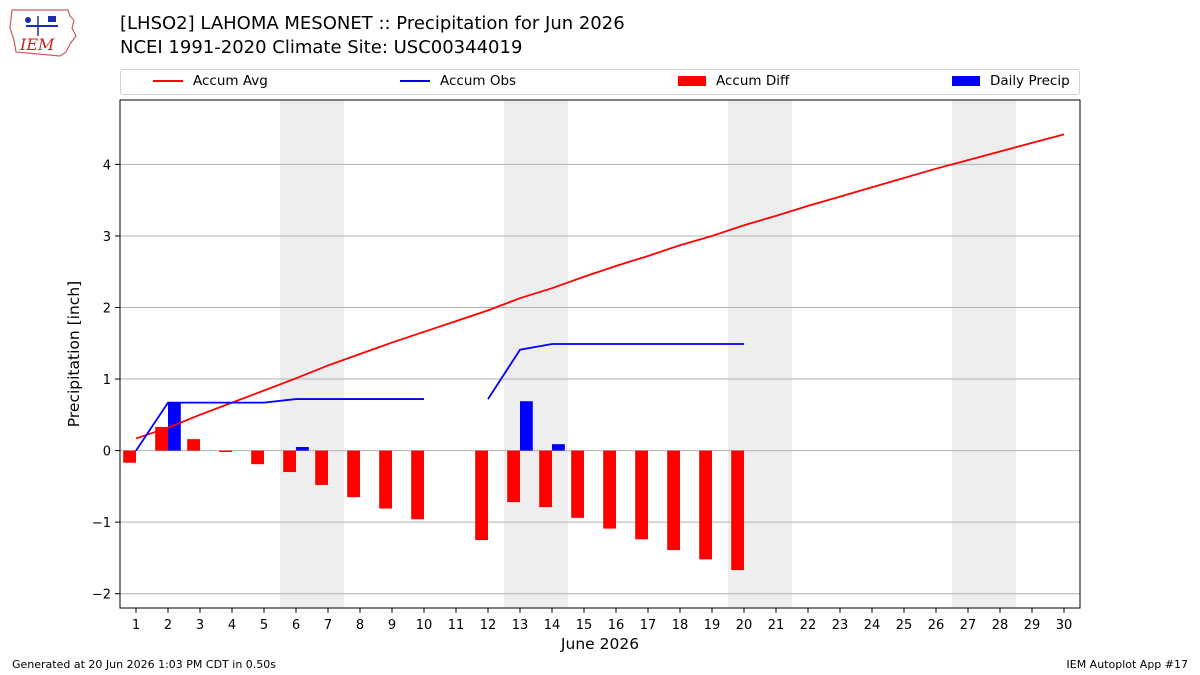 The width and height of the screenshot is (1200, 675). What do you see at coordinates (488, 625) in the screenshot?
I see `x-tick-label: 12` at bounding box center [488, 625].